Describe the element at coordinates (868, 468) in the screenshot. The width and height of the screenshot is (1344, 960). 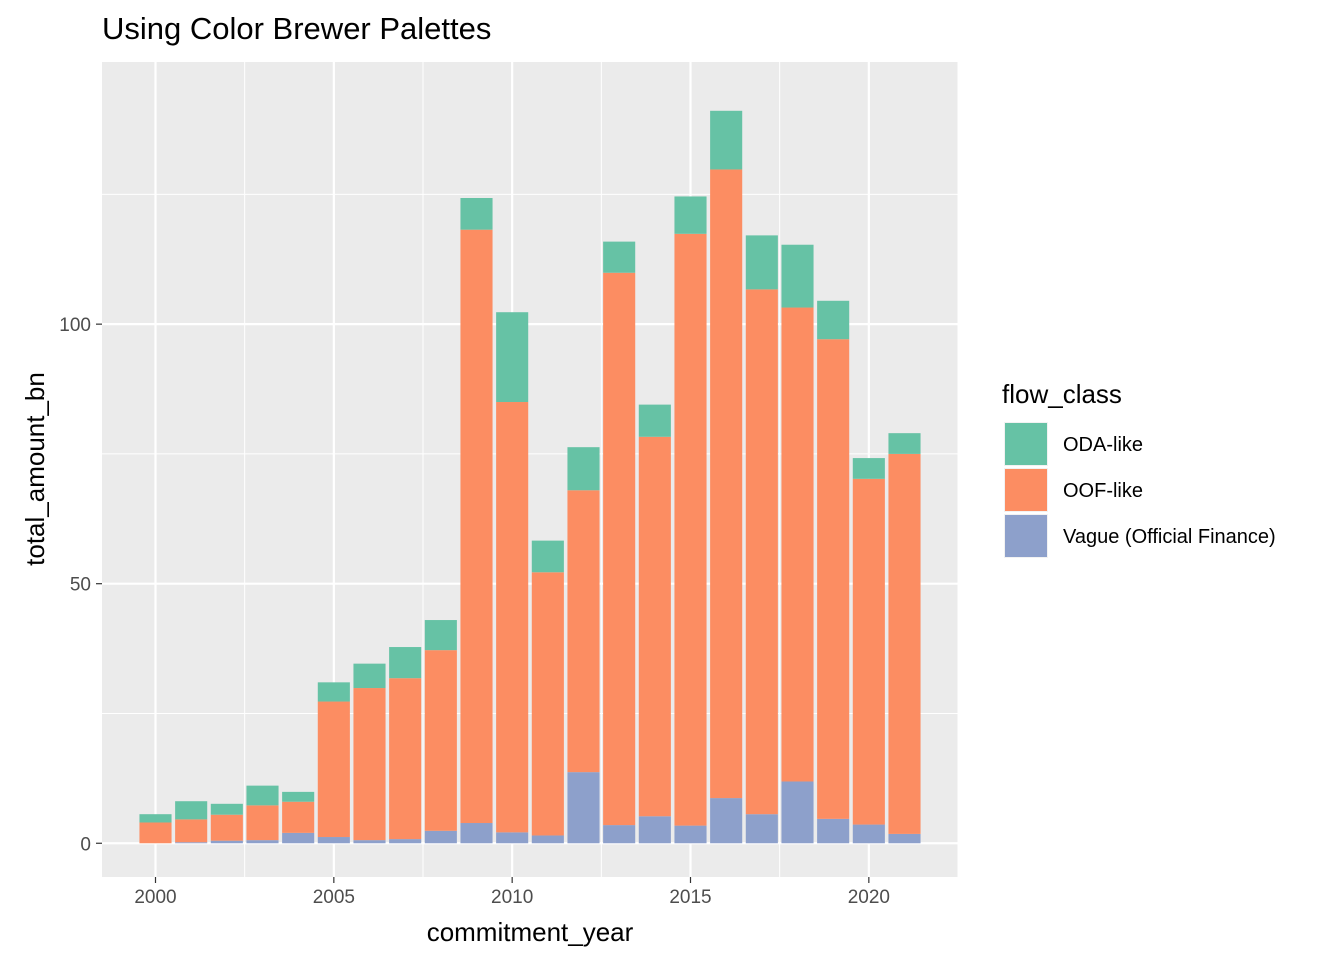
I see `bar-segment-oda-like-2020` at that location.